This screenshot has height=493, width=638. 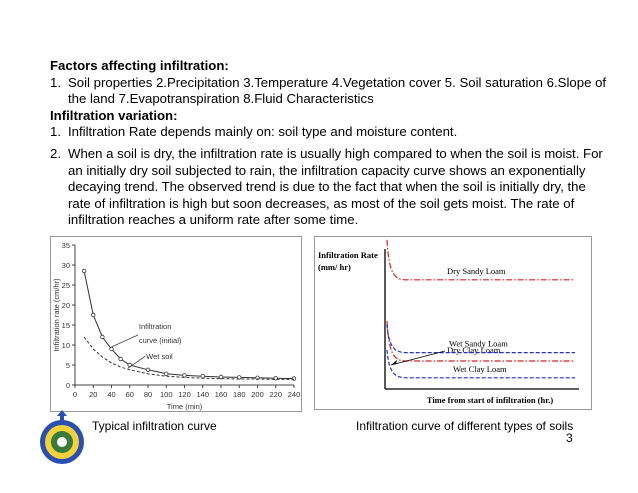 I want to click on series-label: Dry Sandy Loam, so click(x=476, y=271).